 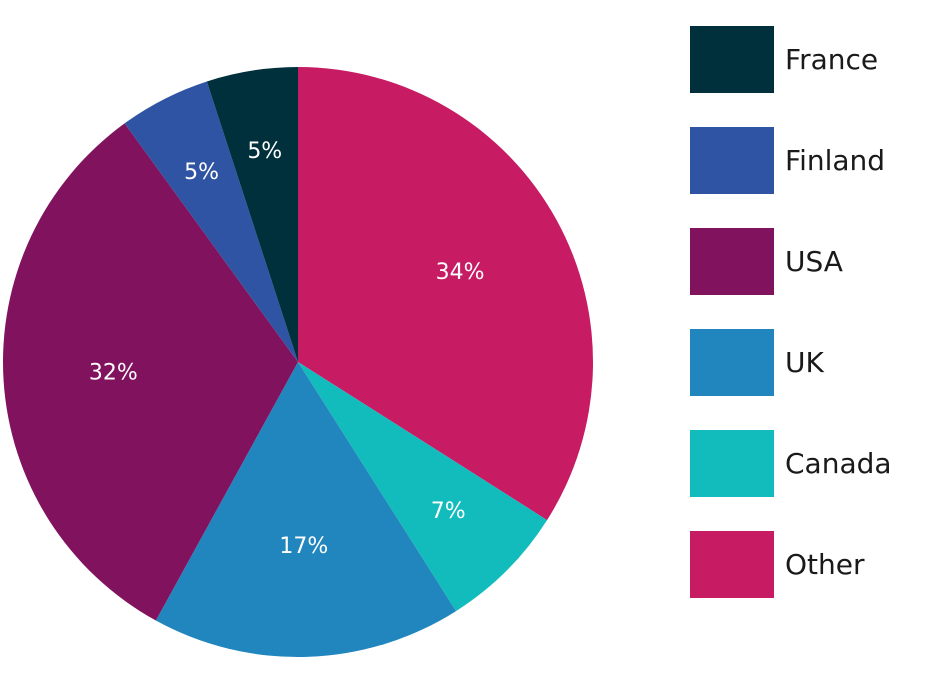 What do you see at coordinates (814, 261) in the screenshot?
I see `legend-label: USA` at bounding box center [814, 261].